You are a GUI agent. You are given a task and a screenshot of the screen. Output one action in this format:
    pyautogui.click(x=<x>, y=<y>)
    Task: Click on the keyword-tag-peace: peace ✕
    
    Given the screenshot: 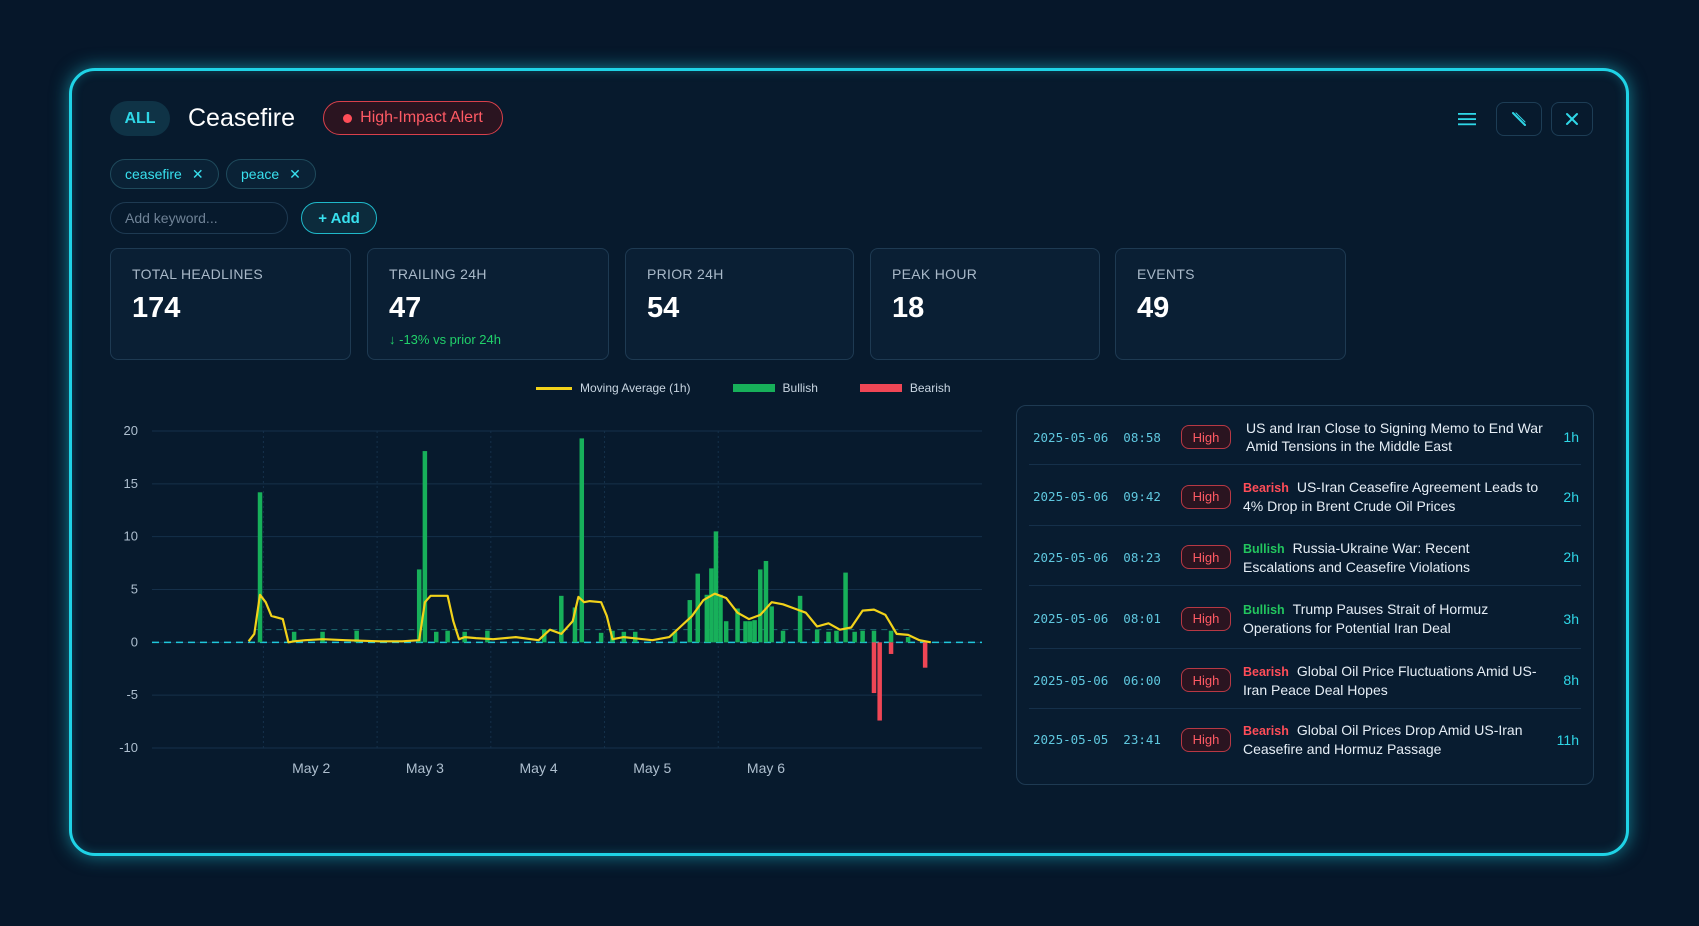 What is the action you would take?
    pyautogui.click(x=271, y=174)
    